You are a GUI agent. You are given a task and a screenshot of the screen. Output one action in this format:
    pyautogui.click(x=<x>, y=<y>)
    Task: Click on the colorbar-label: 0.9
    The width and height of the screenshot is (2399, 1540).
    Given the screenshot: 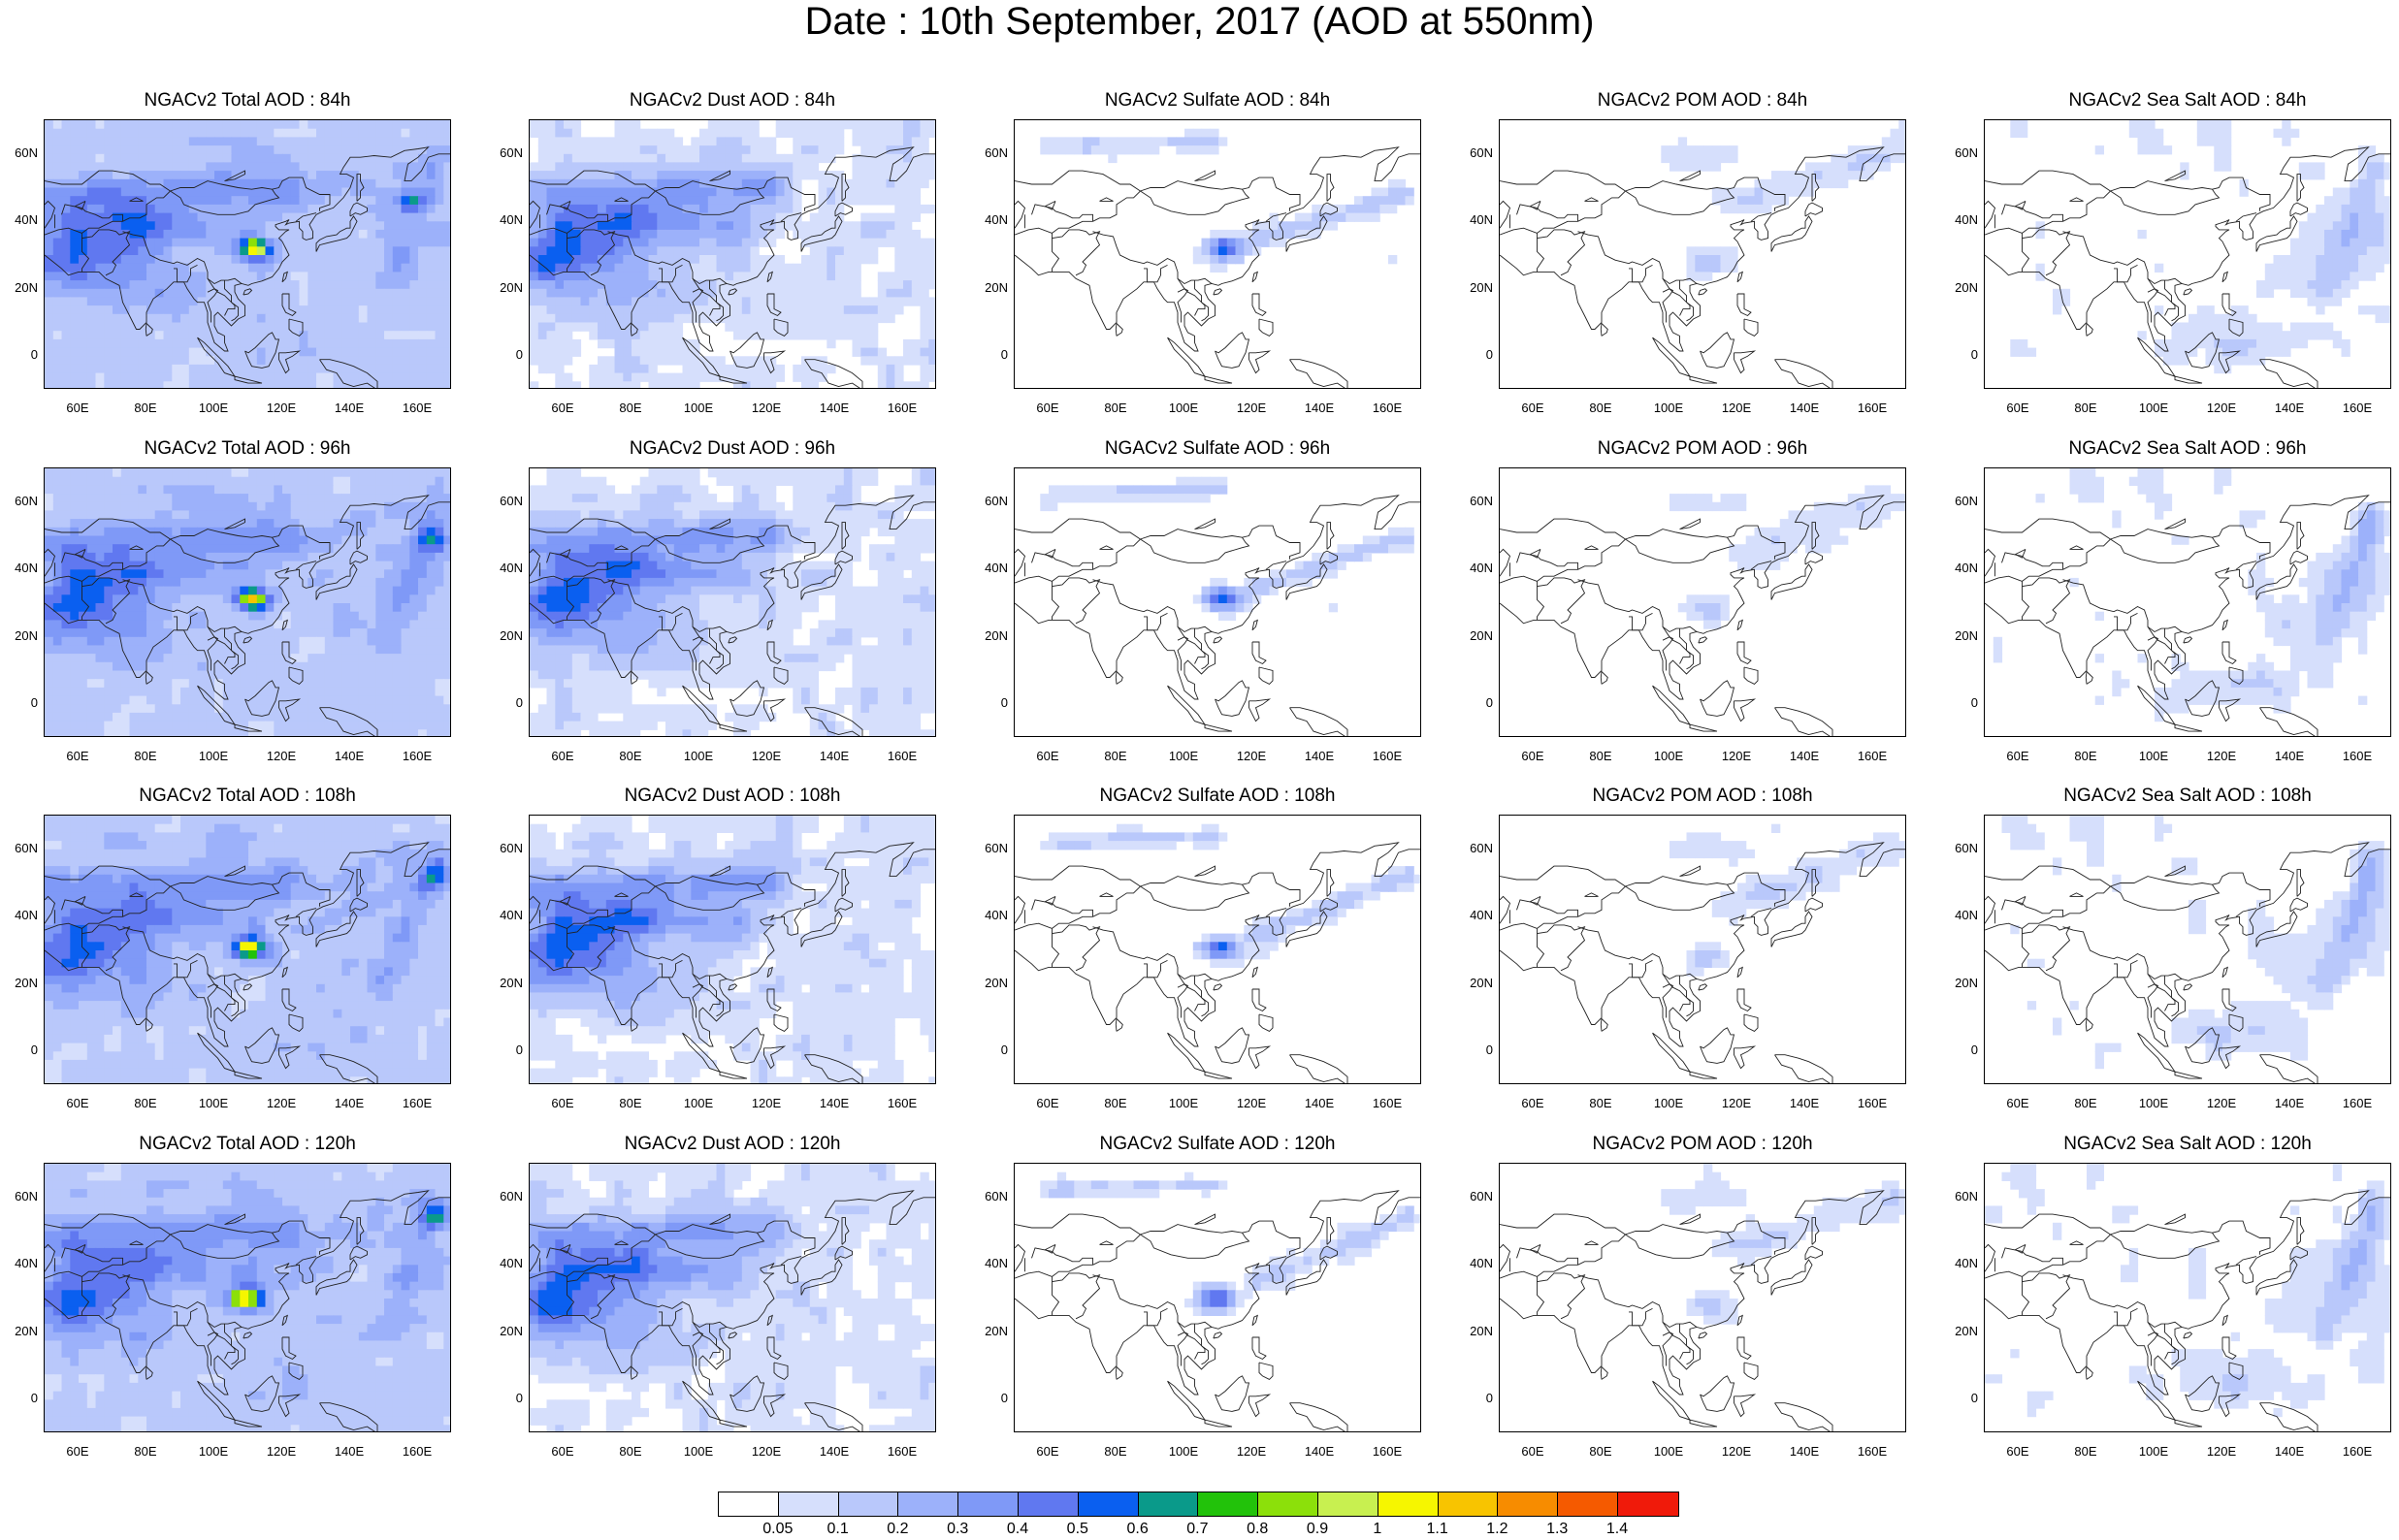 What is the action you would take?
    pyautogui.click(x=1318, y=1529)
    